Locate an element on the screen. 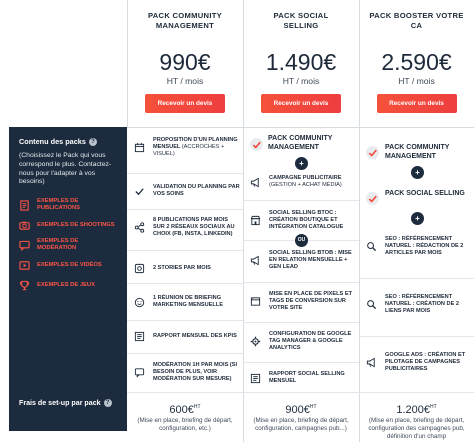  setup-amount-value: 900€ is located at coordinates (297, 410).